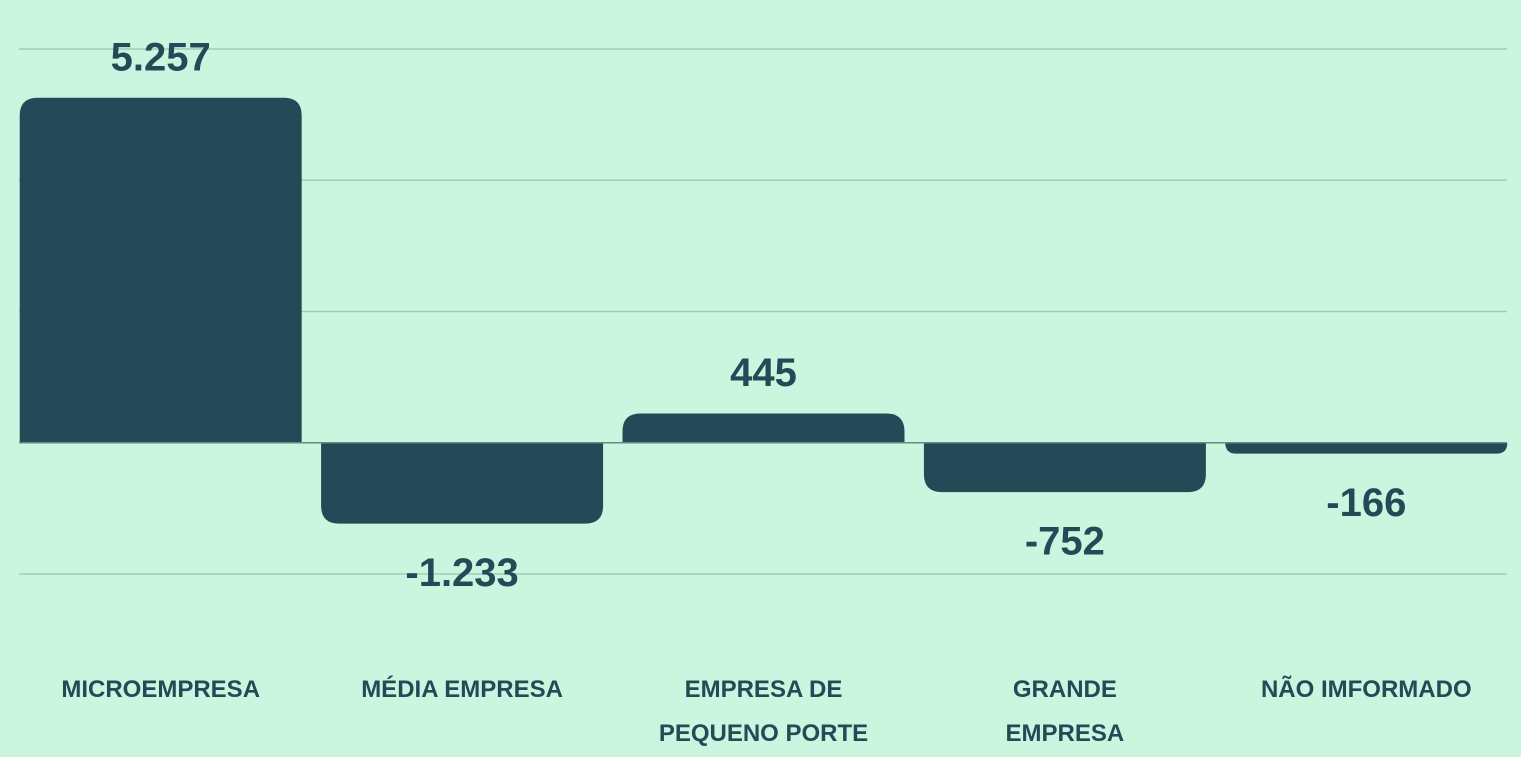 The height and width of the screenshot is (757, 1521). What do you see at coordinates (161, 57) in the screenshot?
I see `value-label: 5.257` at bounding box center [161, 57].